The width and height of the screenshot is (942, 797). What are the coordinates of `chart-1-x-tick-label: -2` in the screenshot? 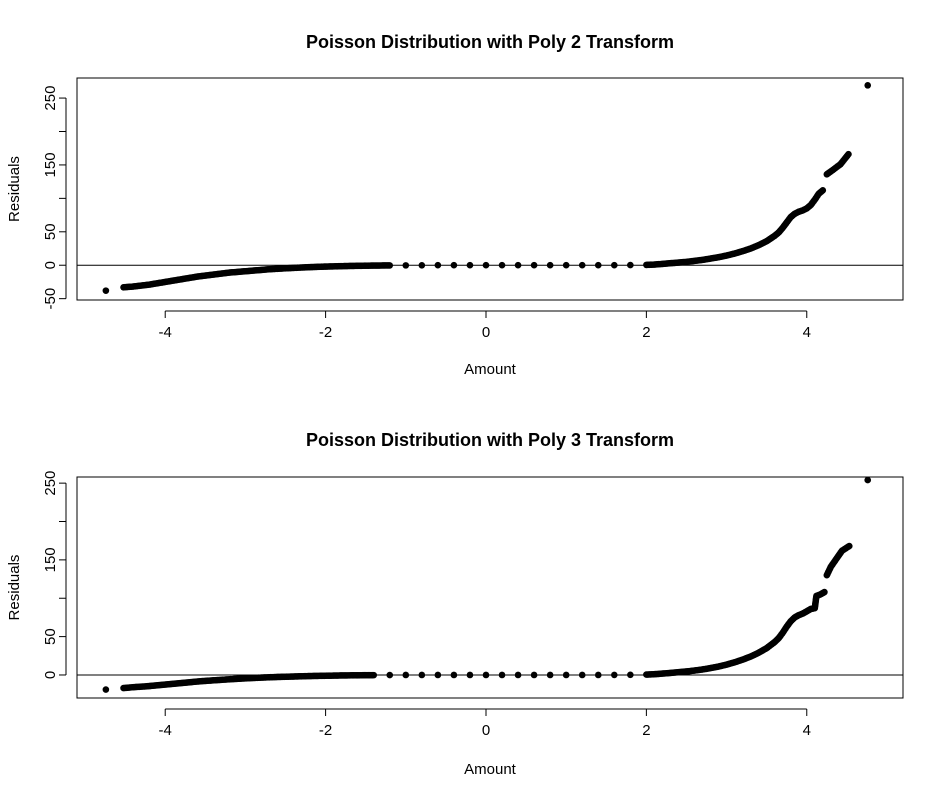 It's located at (325, 332).